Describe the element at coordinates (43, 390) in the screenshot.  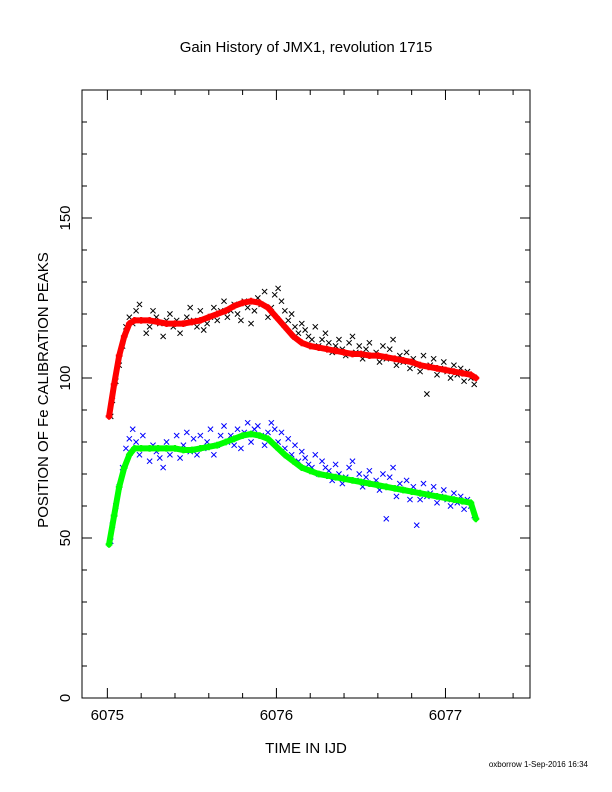
I see `y-axis-label: POSITION OF Fe CALIBRATION PEAKS` at that location.